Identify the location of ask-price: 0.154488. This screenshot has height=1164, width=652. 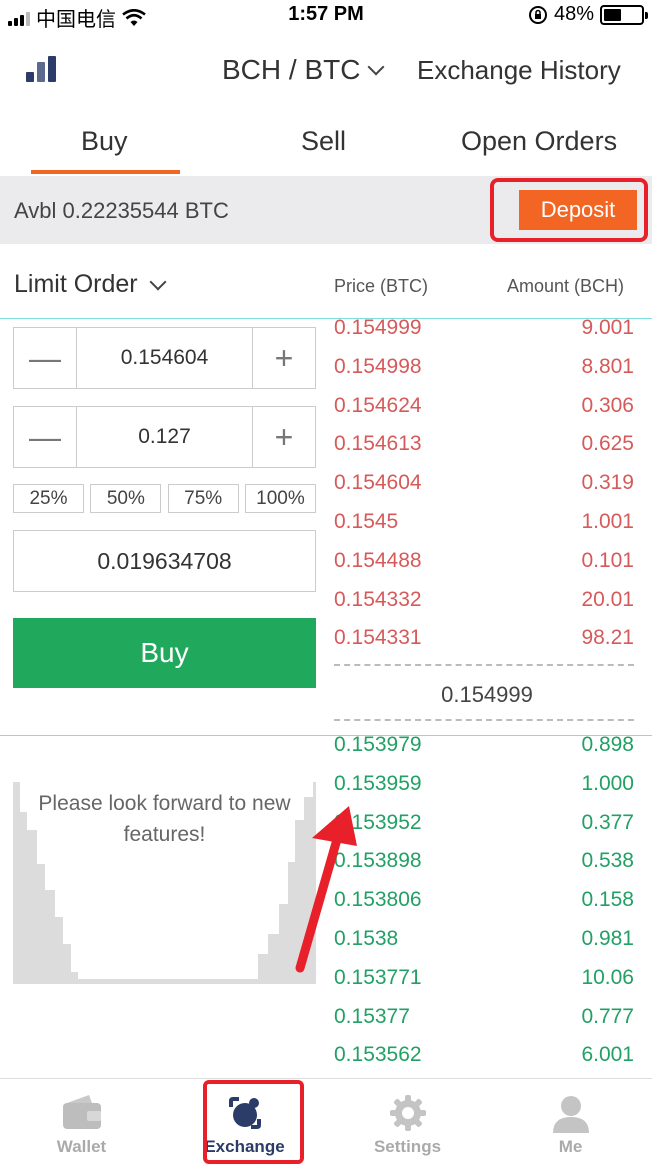
(378, 560).